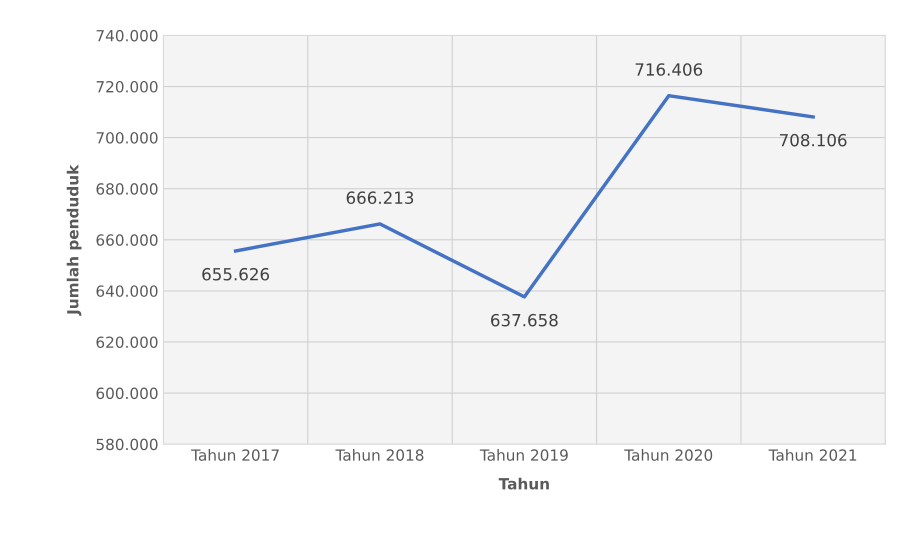 Image resolution: width=908 pixels, height=545 pixels. Describe the element at coordinates (380, 197) in the screenshot. I see `data-label: 666.213` at that location.